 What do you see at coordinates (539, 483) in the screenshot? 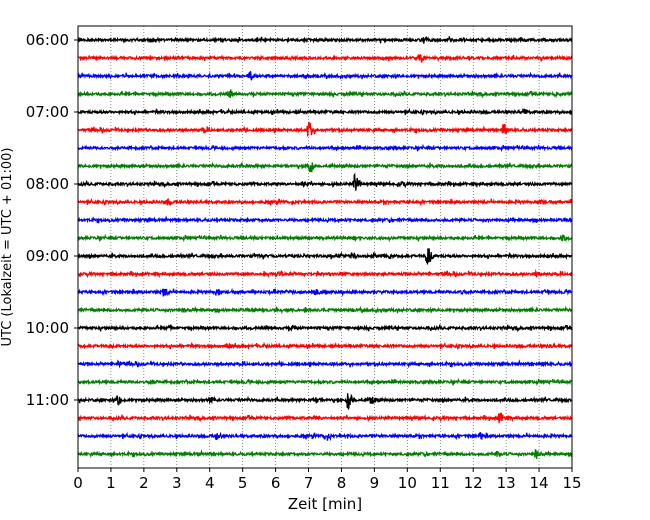
I see `x-tick-label: 14` at bounding box center [539, 483].